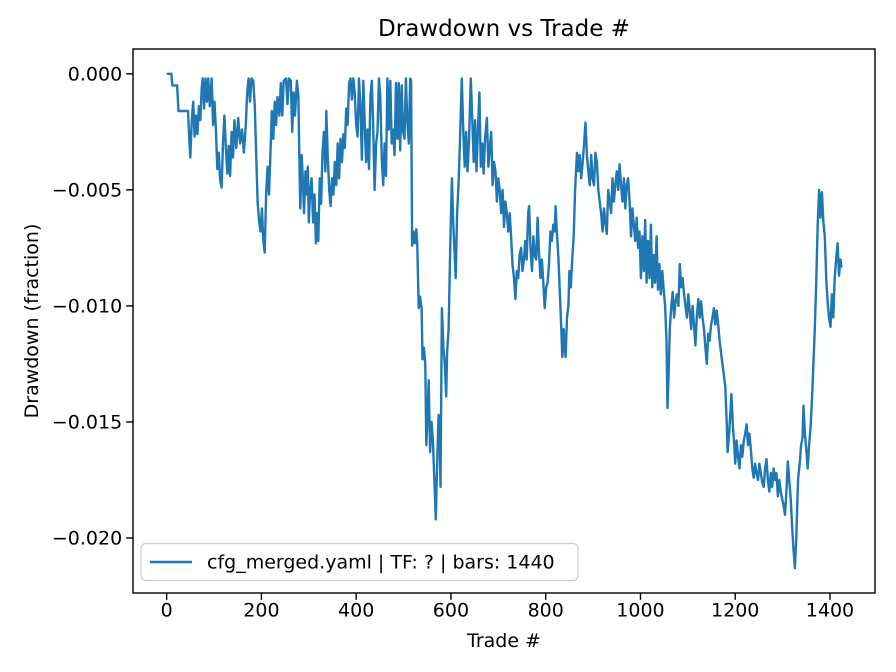  I want to click on chart-title: Drawdown vs Trade #, so click(504, 29).